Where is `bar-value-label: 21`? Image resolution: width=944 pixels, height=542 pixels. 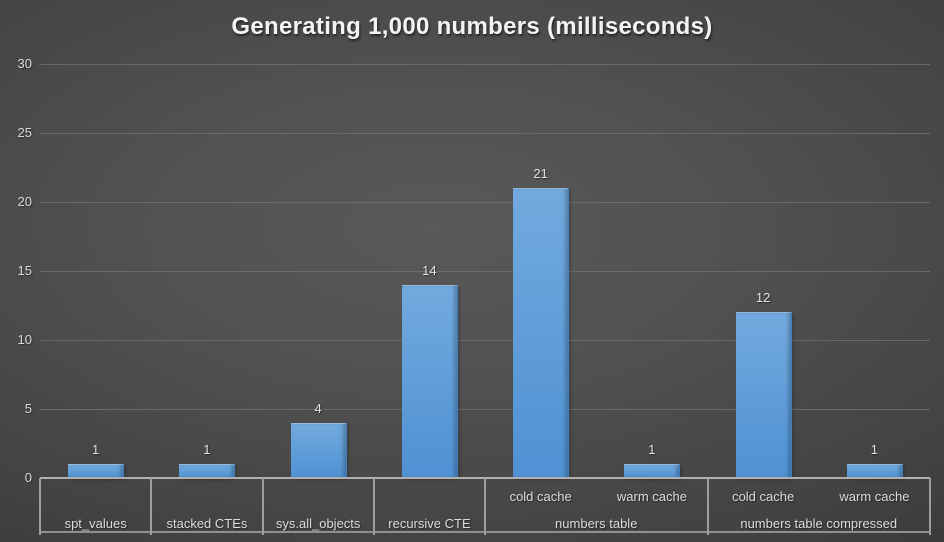 bar-value-label: 21 is located at coordinates (540, 174).